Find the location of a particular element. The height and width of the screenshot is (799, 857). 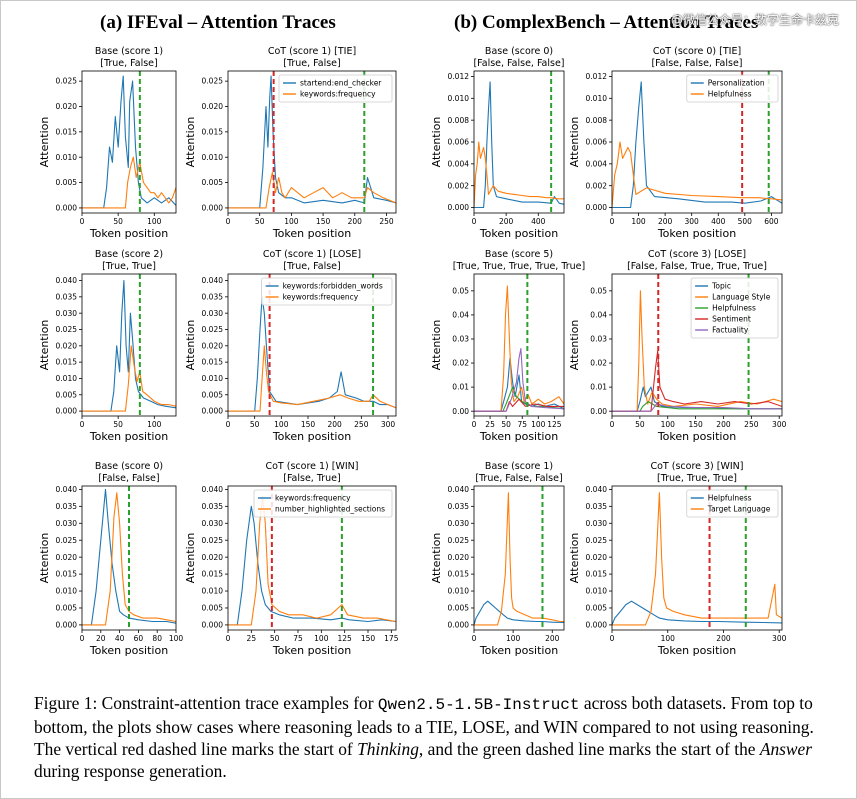

chart-subtitle: [False, False, False] is located at coordinates (518, 63).